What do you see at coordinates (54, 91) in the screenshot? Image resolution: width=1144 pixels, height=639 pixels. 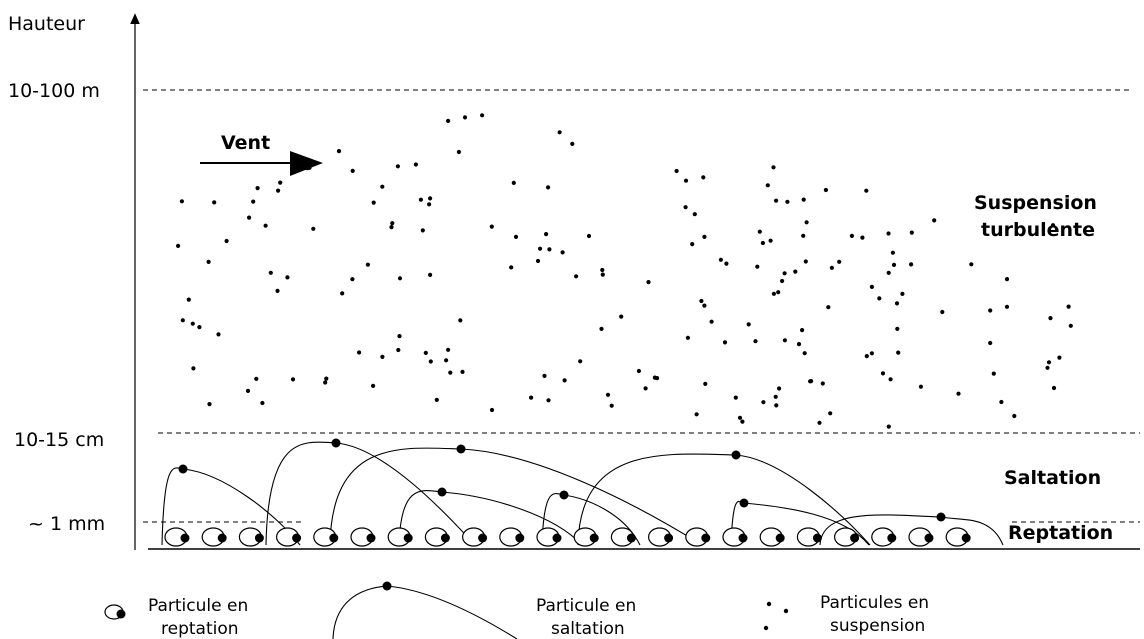 I see `level-label-10-100m: 10-100 m` at bounding box center [54, 91].